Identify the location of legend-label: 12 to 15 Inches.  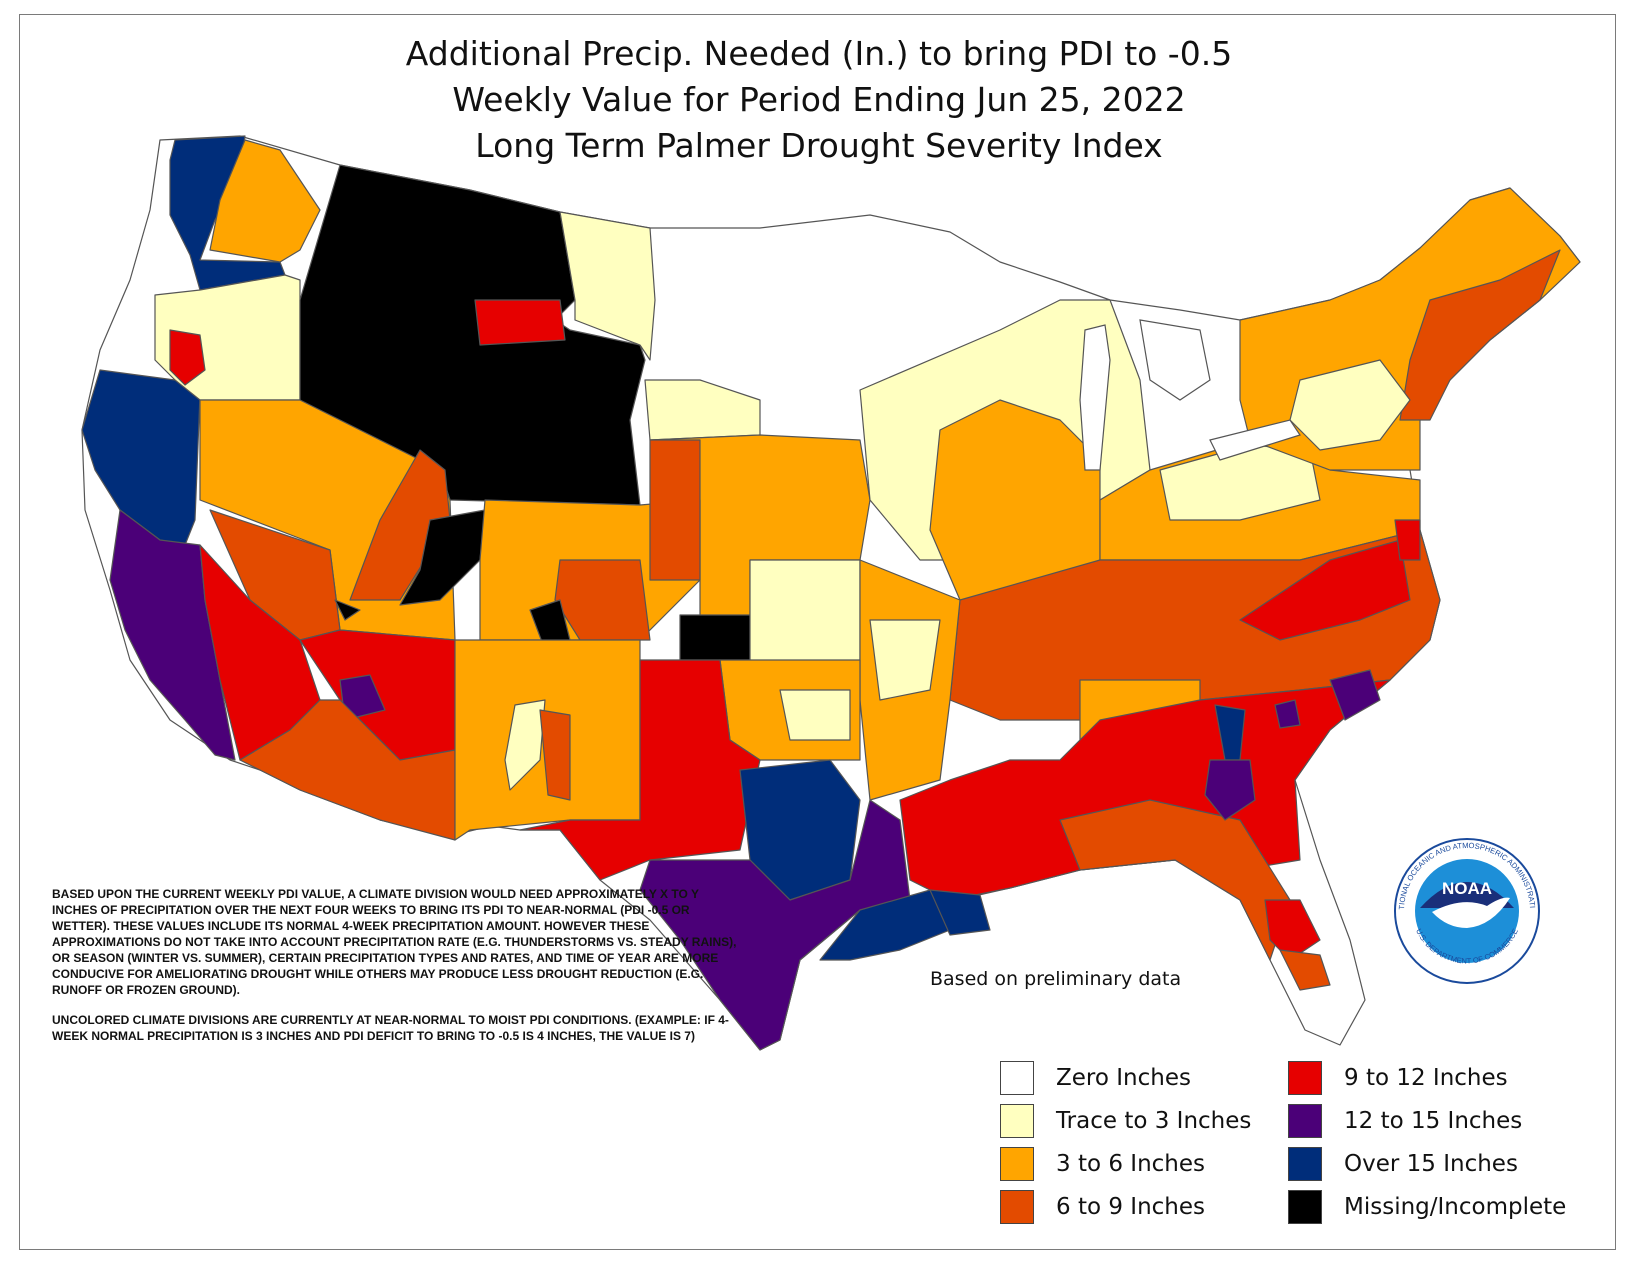
(1433, 1121).